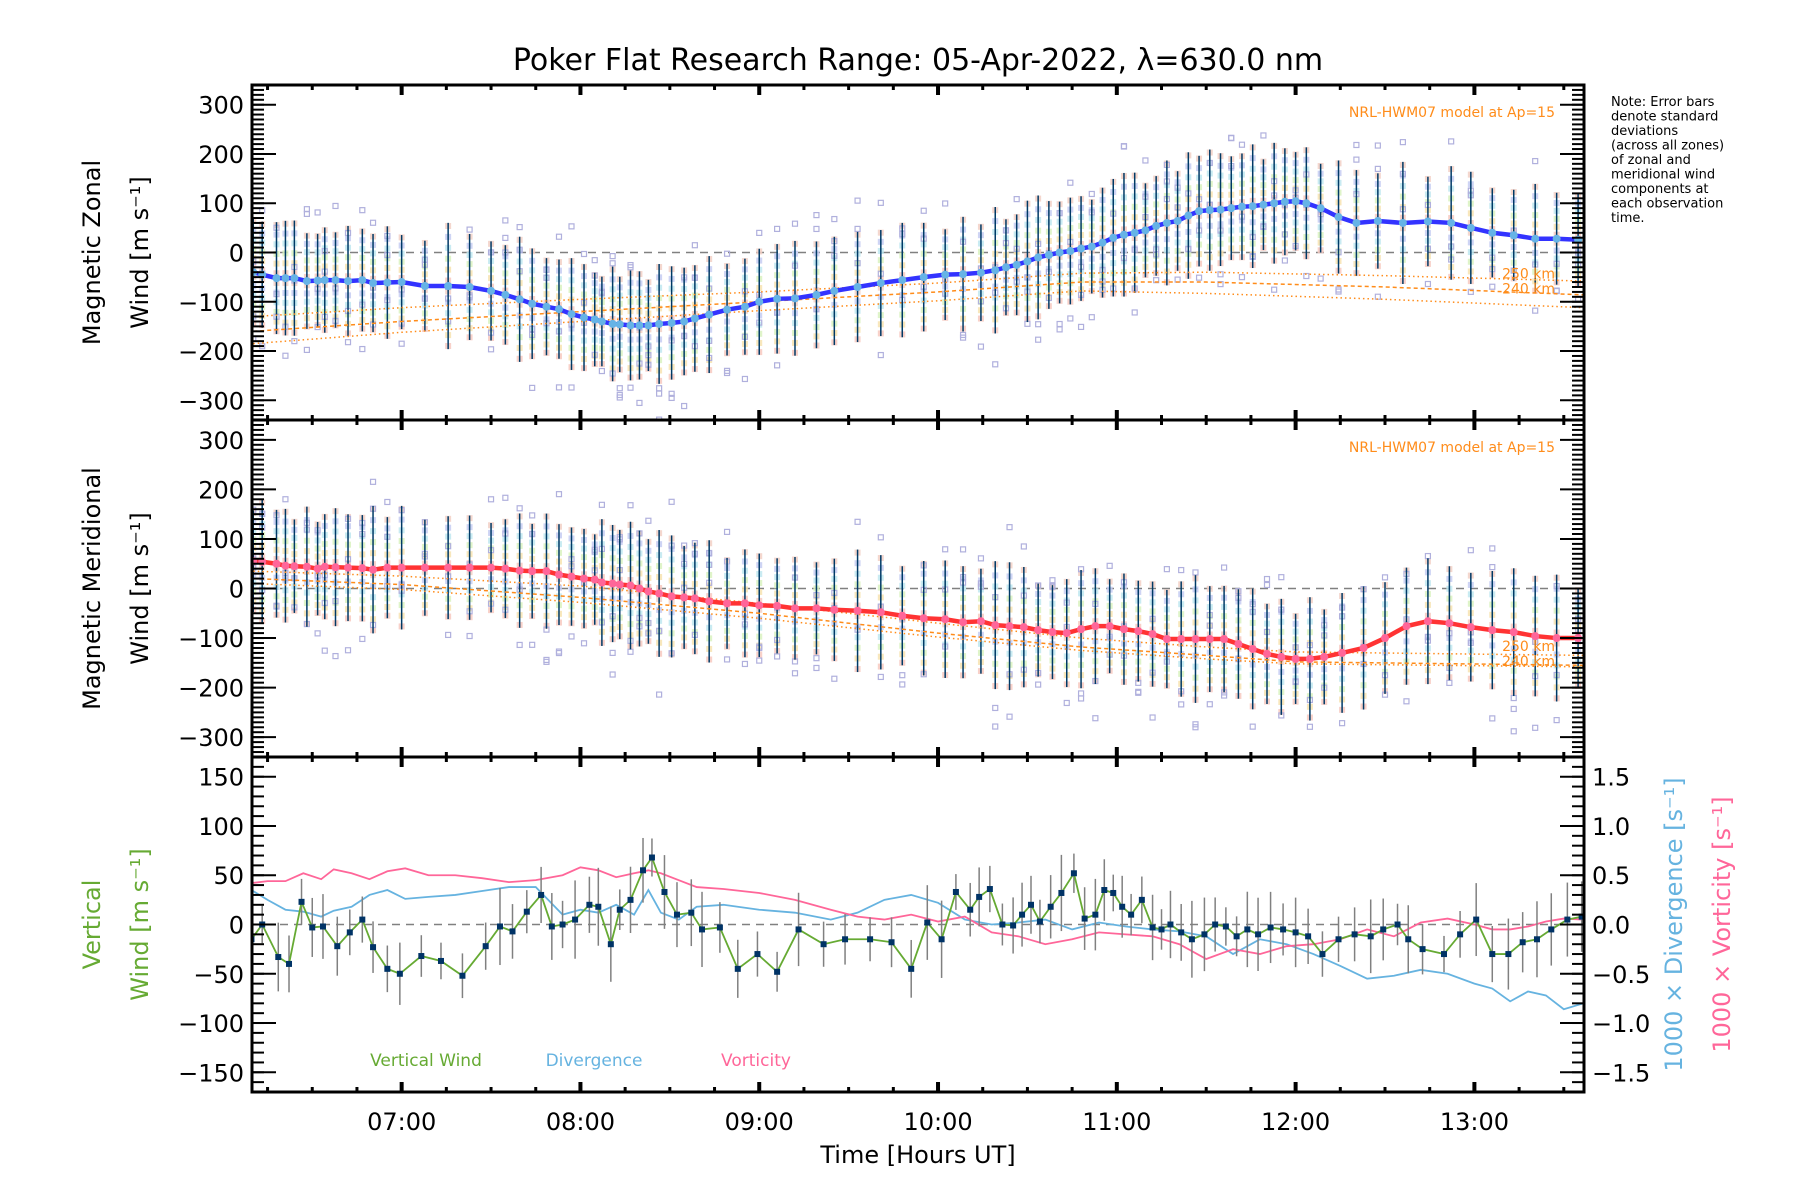 This screenshot has height=1200, width=1800. Describe the element at coordinates (918, 948) in the screenshot. I see `divergence-line` at that location.